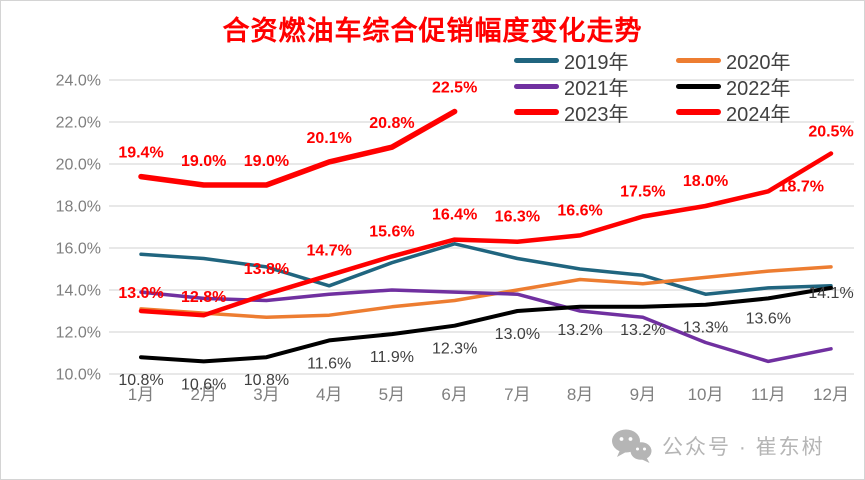 The image size is (865, 480). What do you see at coordinates (536, 86) in the screenshot?
I see `legend-swatch-2021年` at bounding box center [536, 86].